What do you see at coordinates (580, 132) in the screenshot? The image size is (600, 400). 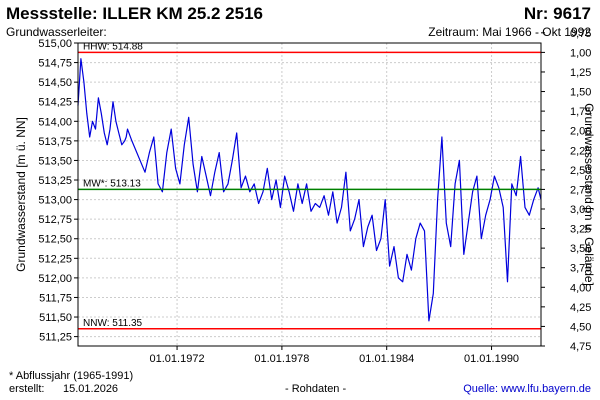 I see `y-tick-label-right: 2,00` at bounding box center [580, 132].